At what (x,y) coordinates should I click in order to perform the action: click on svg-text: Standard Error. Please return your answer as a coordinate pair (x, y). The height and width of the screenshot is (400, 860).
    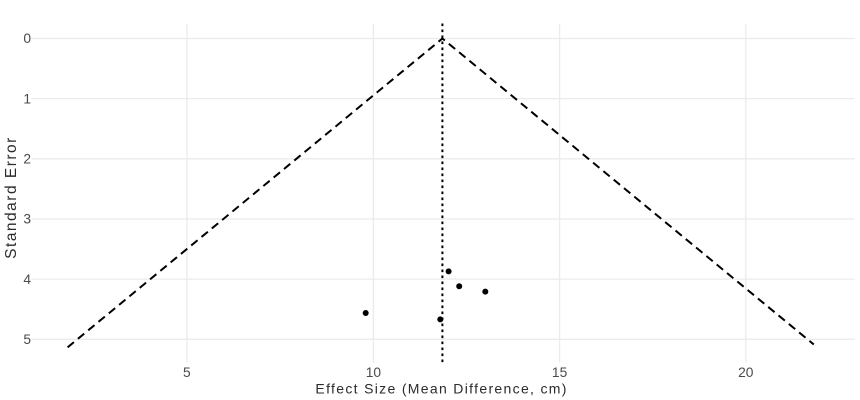
    Looking at the image, I should click on (11, 197).